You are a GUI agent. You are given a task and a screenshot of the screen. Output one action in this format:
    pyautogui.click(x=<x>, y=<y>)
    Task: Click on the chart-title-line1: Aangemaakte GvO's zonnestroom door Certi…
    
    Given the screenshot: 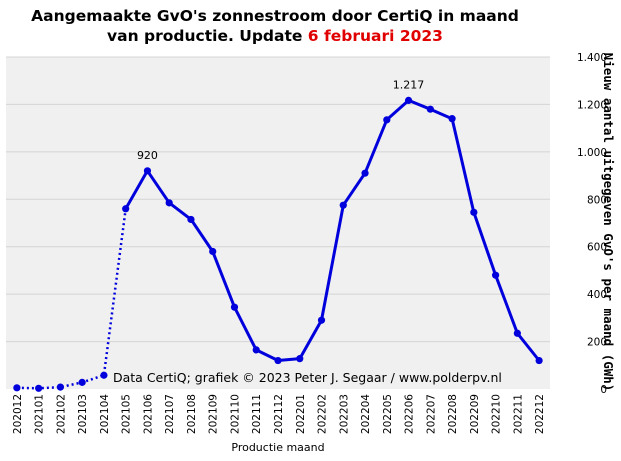 What is the action you would take?
    pyautogui.click(x=275, y=16)
    